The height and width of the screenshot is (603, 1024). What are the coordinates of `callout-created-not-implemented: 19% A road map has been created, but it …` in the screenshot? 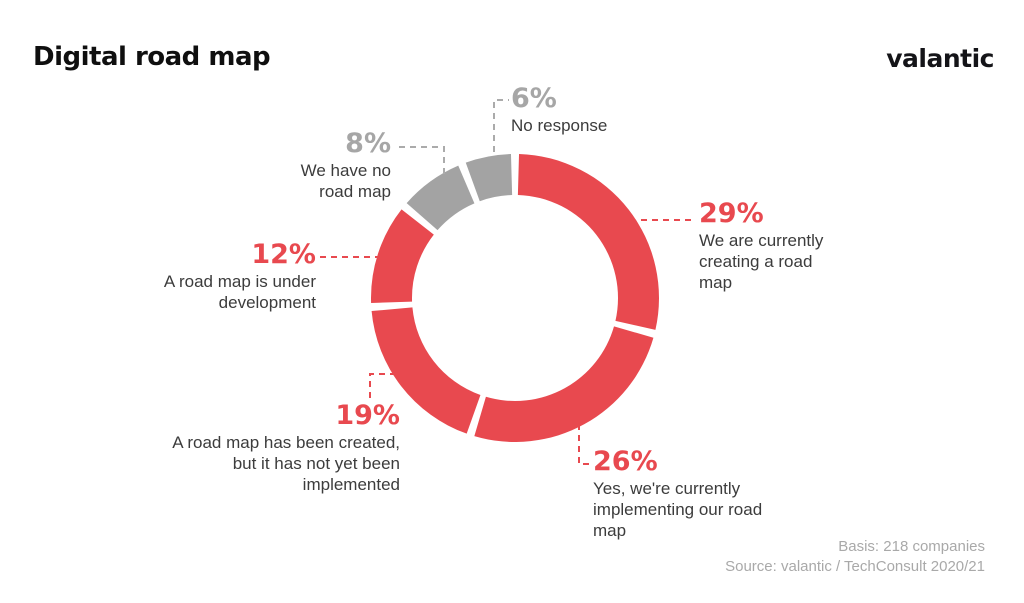 It's located at (277, 448).